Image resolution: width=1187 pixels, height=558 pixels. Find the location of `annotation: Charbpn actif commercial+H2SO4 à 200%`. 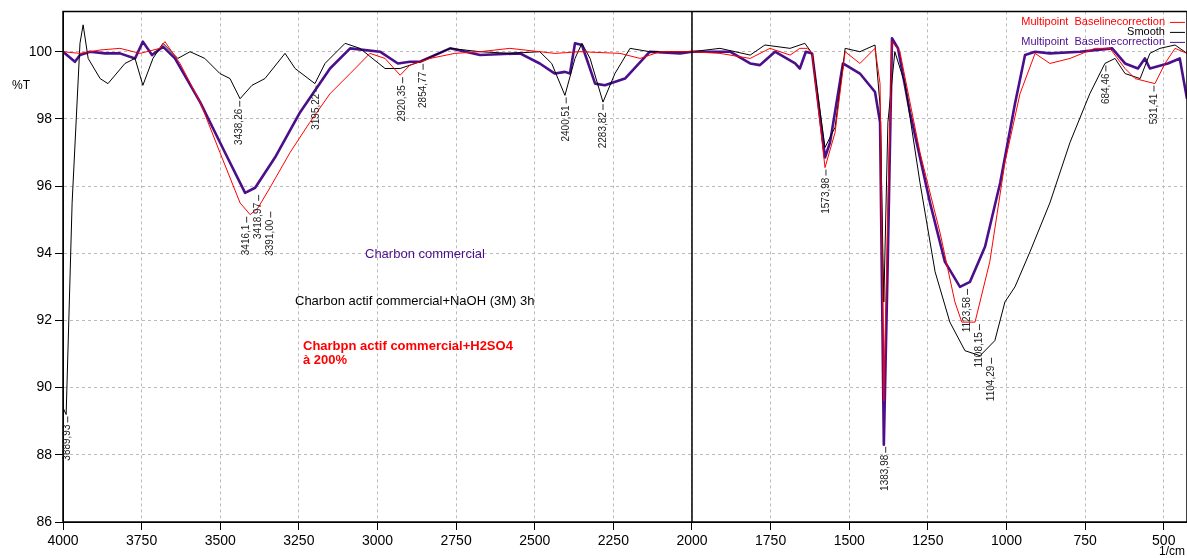

annotation: Charbpn actif commercial+H2SO4 à 200% is located at coordinates (408, 352).